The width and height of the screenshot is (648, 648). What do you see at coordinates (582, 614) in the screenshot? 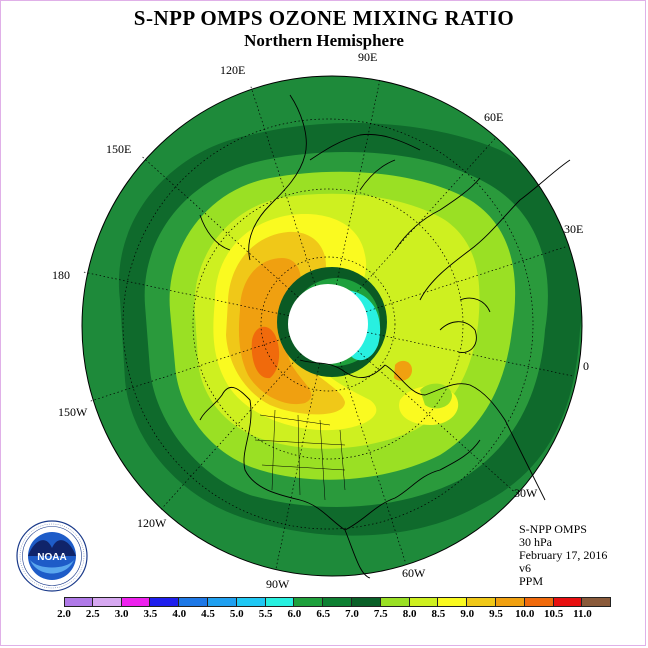
I see `colorbar-tick-label: 11.0` at bounding box center [582, 614].